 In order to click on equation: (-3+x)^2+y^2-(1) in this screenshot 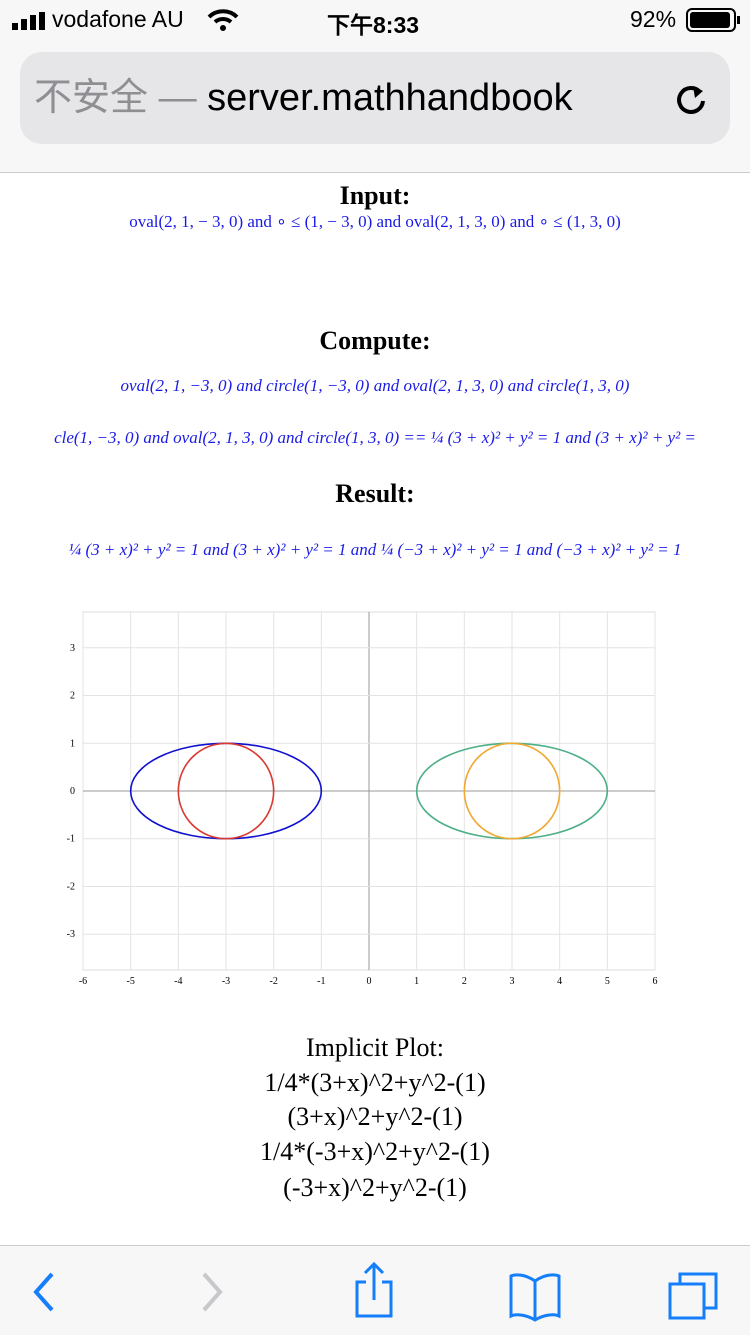, I will do `click(375, 1187)`.